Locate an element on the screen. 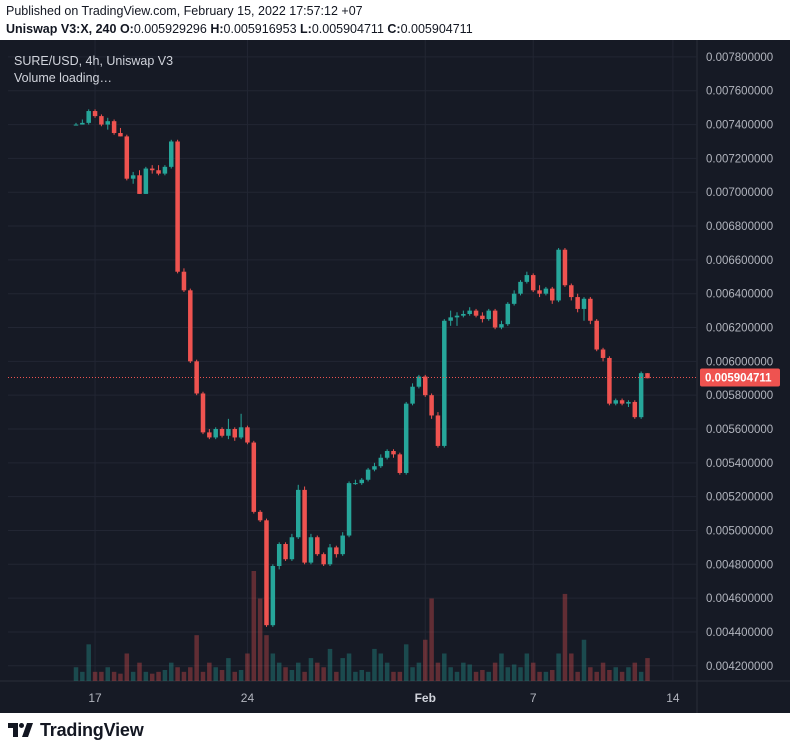 Image resolution: width=790 pixels, height=748 pixels. time-tick-label: Feb is located at coordinates (425, 698).